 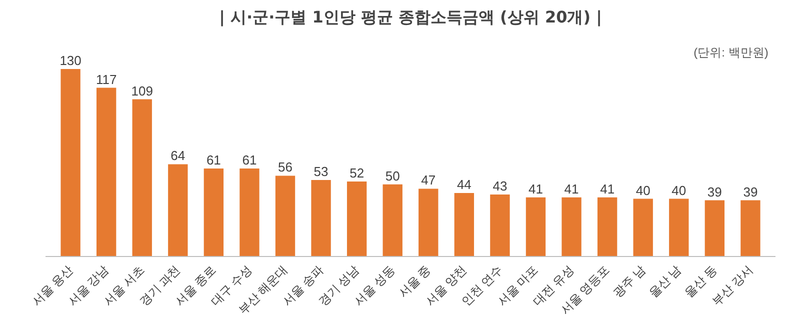 What do you see at coordinates (285, 167) in the screenshot?
I see `data-label: 56` at bounding box center [285, 167].